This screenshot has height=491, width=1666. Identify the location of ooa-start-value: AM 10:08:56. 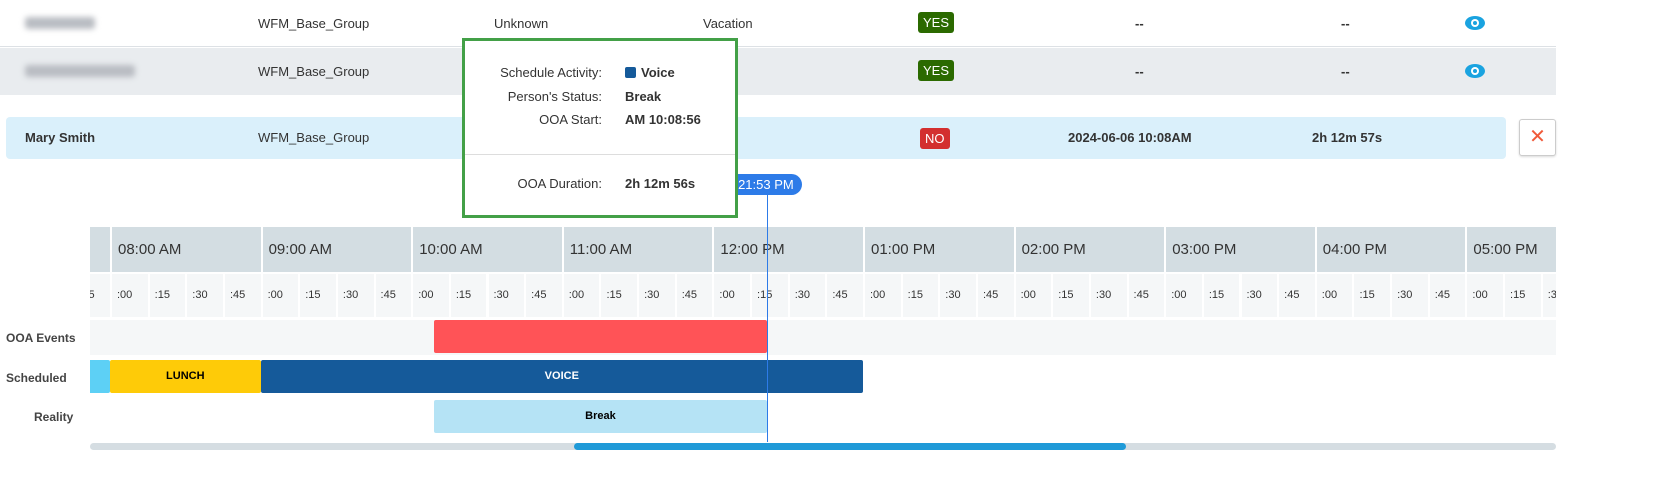
(663, 119).